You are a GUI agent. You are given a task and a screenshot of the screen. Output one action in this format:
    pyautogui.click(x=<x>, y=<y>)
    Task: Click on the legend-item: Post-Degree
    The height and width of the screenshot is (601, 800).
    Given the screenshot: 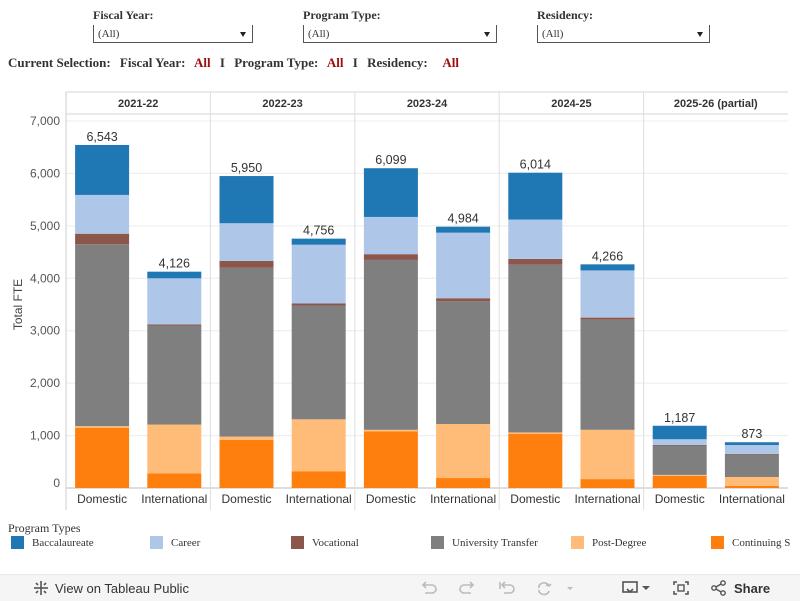 What is the action you would take?
    pyautogui.click(x=609, y=543)
    